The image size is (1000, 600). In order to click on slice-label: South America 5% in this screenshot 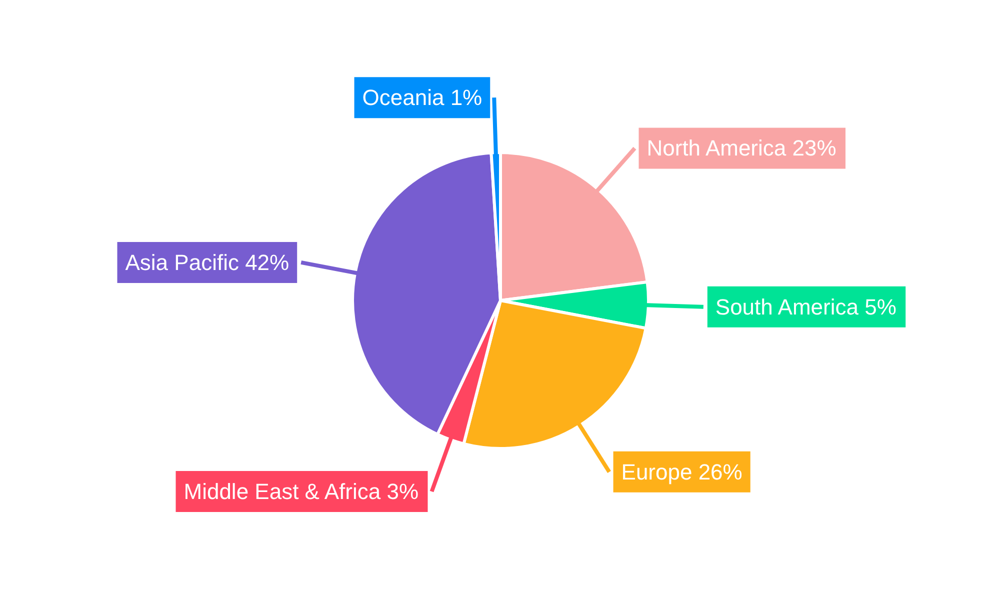, I will do `click(805, 307)`.